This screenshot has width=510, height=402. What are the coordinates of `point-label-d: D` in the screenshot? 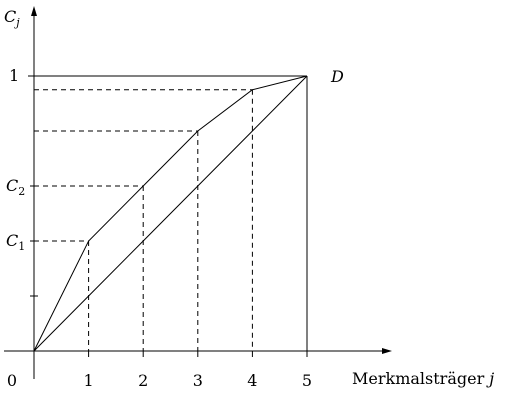 It's located at (337, 76).